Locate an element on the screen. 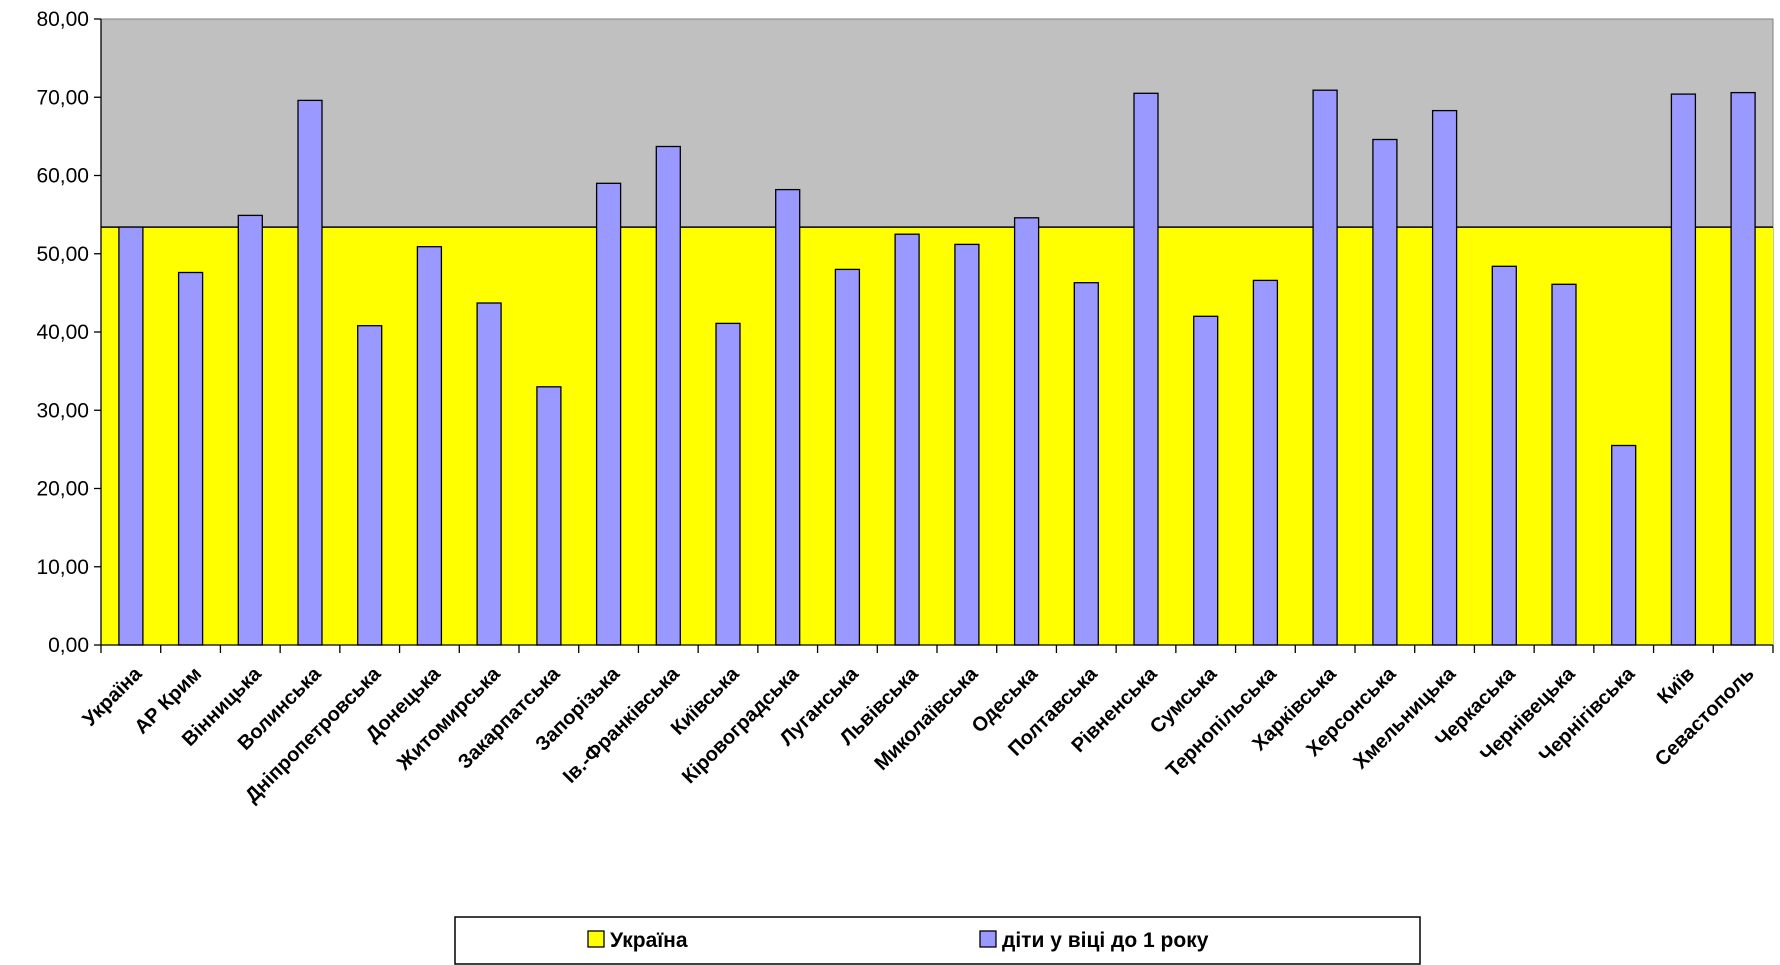 This screenshot has height=965, width=1780. y-tick-label: 40,00 is located at coordinates (62, 332).